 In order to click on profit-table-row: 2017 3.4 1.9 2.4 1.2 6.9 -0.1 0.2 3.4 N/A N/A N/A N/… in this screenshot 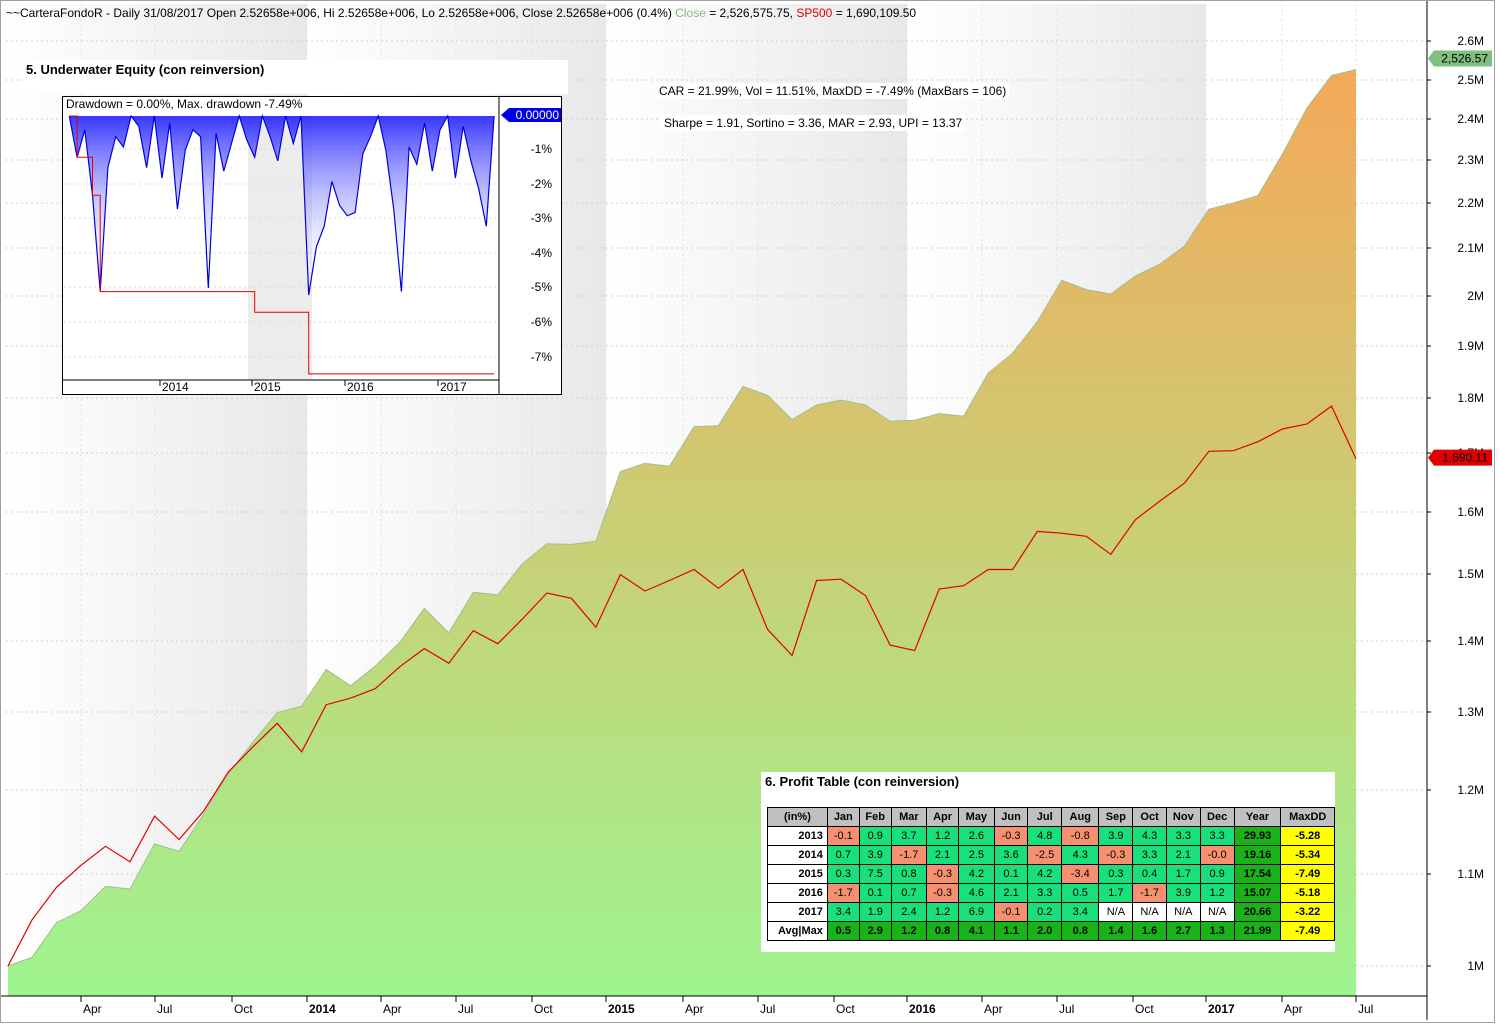, I will do `click(1051, 912)`.